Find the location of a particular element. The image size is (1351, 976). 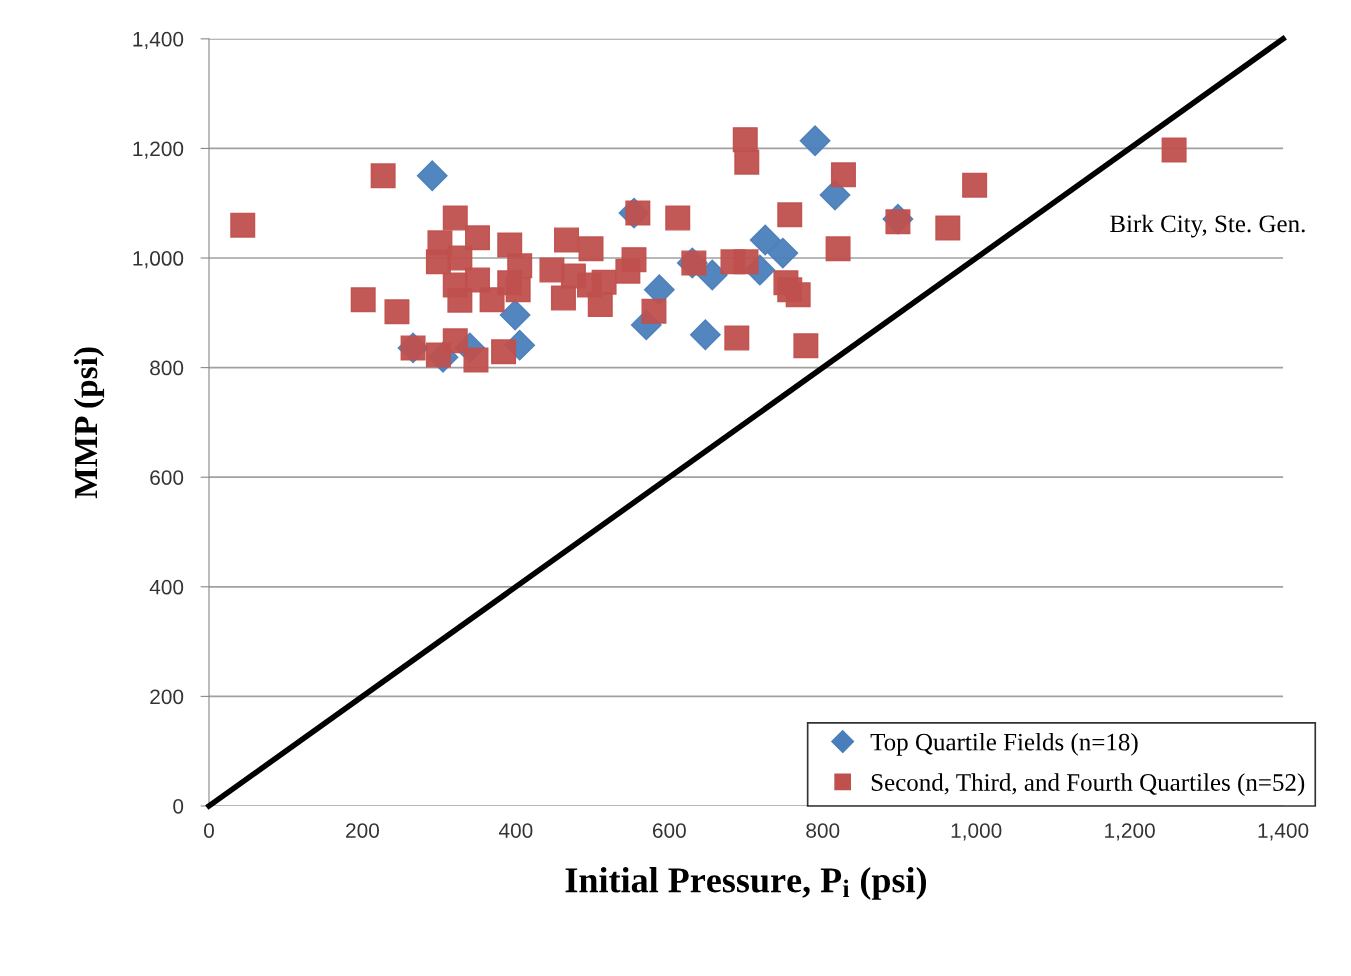

y-tick-label: 200 is located at coordinates (167, 697).